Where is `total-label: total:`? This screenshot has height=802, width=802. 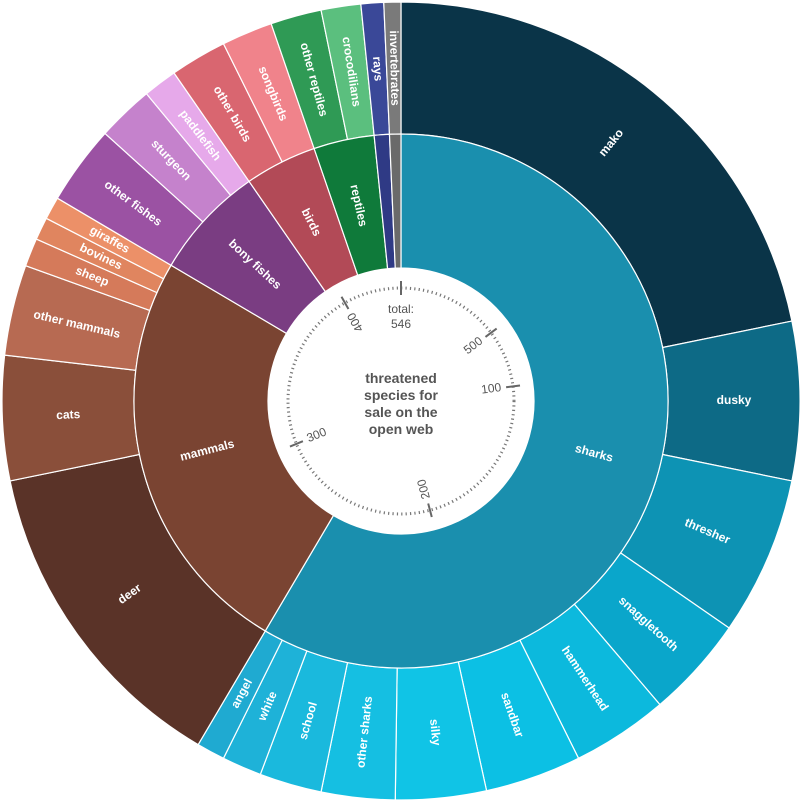 total-label: total: is located at coordinates (401, 309).